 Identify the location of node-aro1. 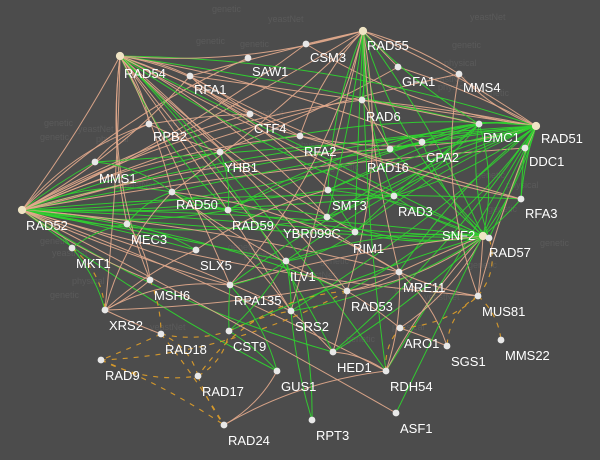
(400, 328).